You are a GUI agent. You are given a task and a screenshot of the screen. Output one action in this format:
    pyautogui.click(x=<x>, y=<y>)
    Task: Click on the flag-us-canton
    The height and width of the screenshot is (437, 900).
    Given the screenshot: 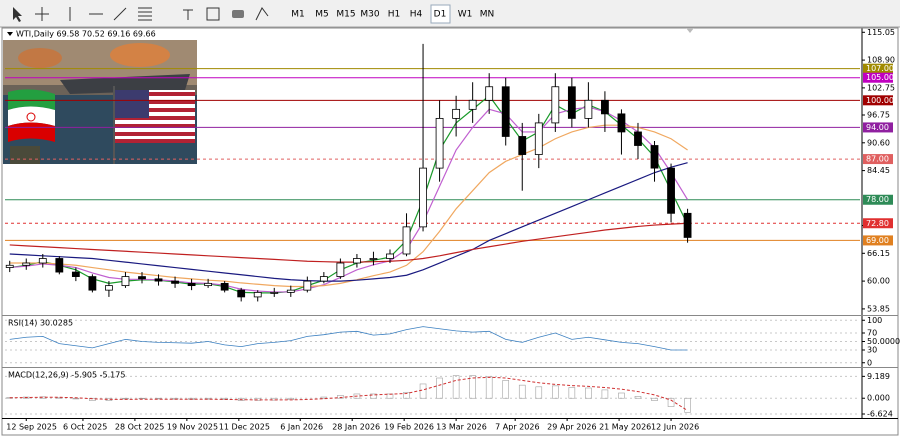 What is the action you would take?
    pyautogui.click(x=132, y=104)
    